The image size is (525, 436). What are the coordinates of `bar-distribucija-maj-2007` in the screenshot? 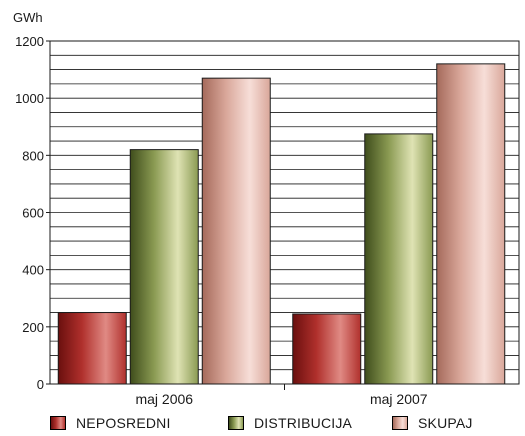 It's located at (399, 259).